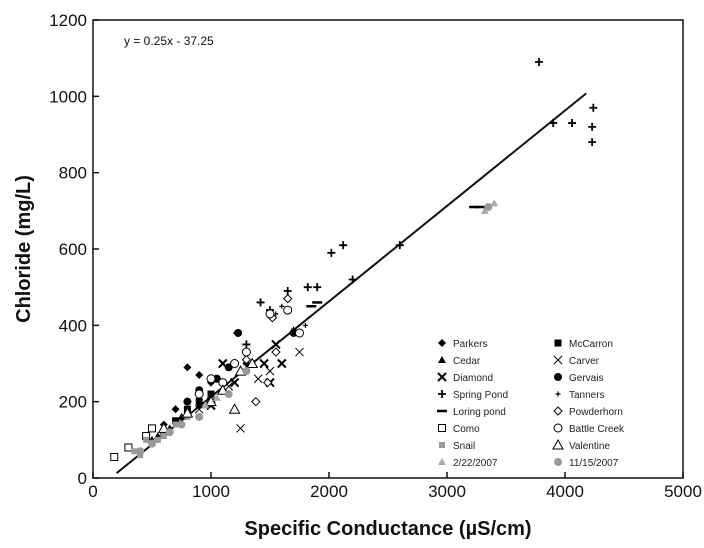  What do you see at coordinates (584, 361) in the screenshot?
I see `legend-label: Carver` at bounding box center [584, 361].